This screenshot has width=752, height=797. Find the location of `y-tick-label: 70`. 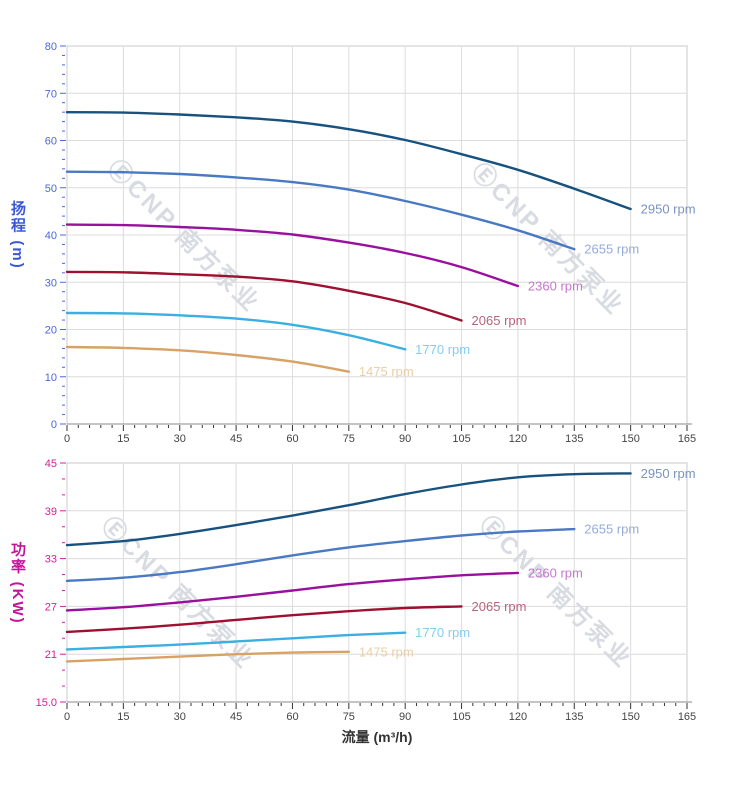

y-tick-label: 70 is located at coordinates (51, 94).